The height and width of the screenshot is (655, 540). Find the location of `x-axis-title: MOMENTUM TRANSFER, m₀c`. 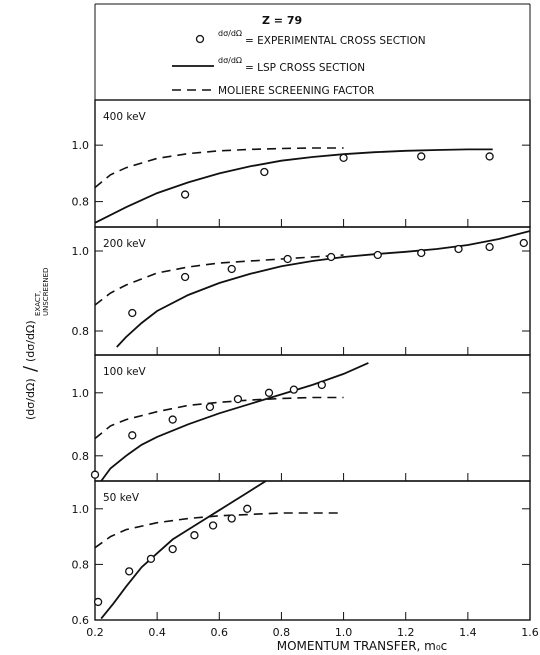

x-axis-title: MOMENTUM TRANSFER, m₀c is located at coordinates (362, 646).